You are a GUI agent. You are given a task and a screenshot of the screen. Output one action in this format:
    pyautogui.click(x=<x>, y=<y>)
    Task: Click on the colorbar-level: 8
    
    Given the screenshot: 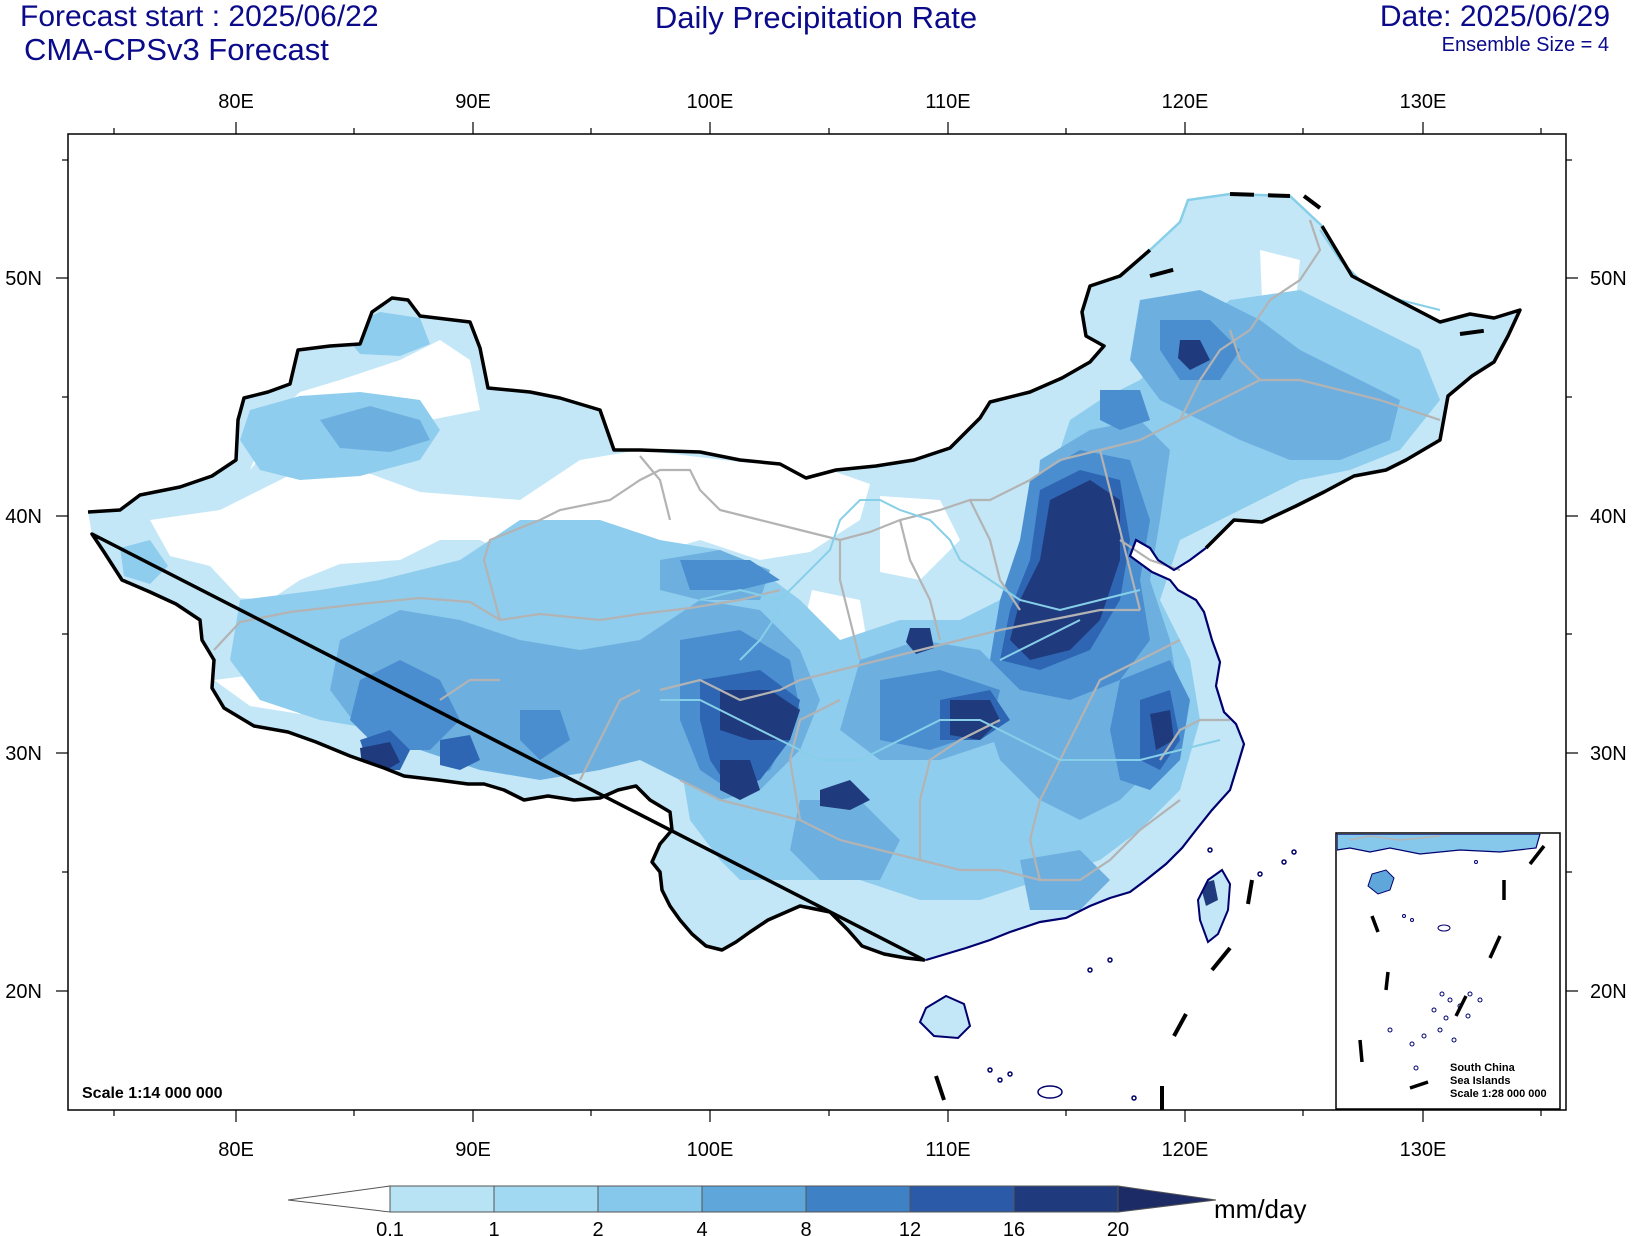 What is the action you would take?
    pyautogui.click(x=805, y=1227)
    